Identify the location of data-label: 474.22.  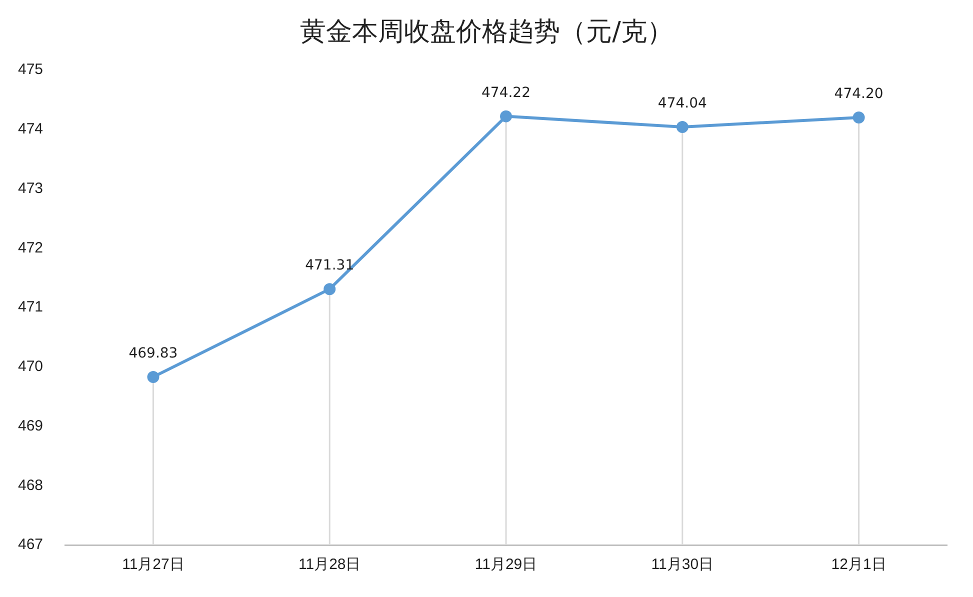
(506, 92).